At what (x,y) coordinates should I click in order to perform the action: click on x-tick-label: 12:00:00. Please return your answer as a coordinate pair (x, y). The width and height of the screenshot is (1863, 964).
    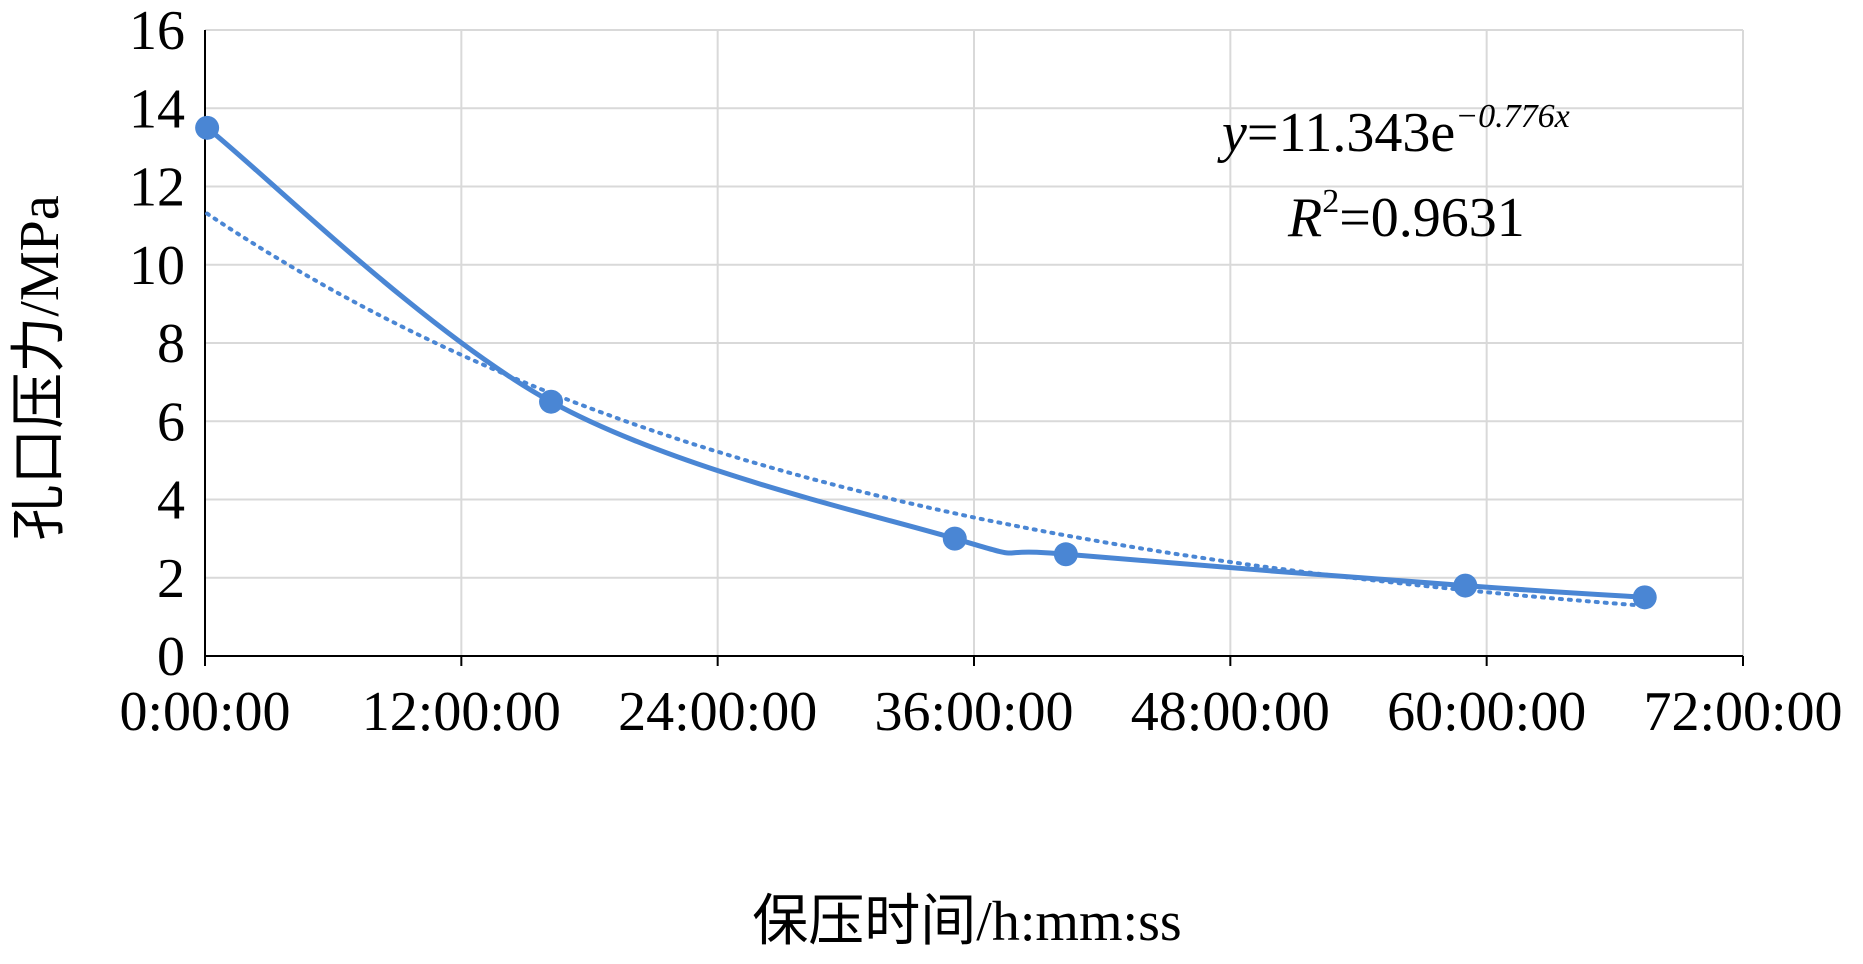
    Looking at the image, I should click on (461, 712).